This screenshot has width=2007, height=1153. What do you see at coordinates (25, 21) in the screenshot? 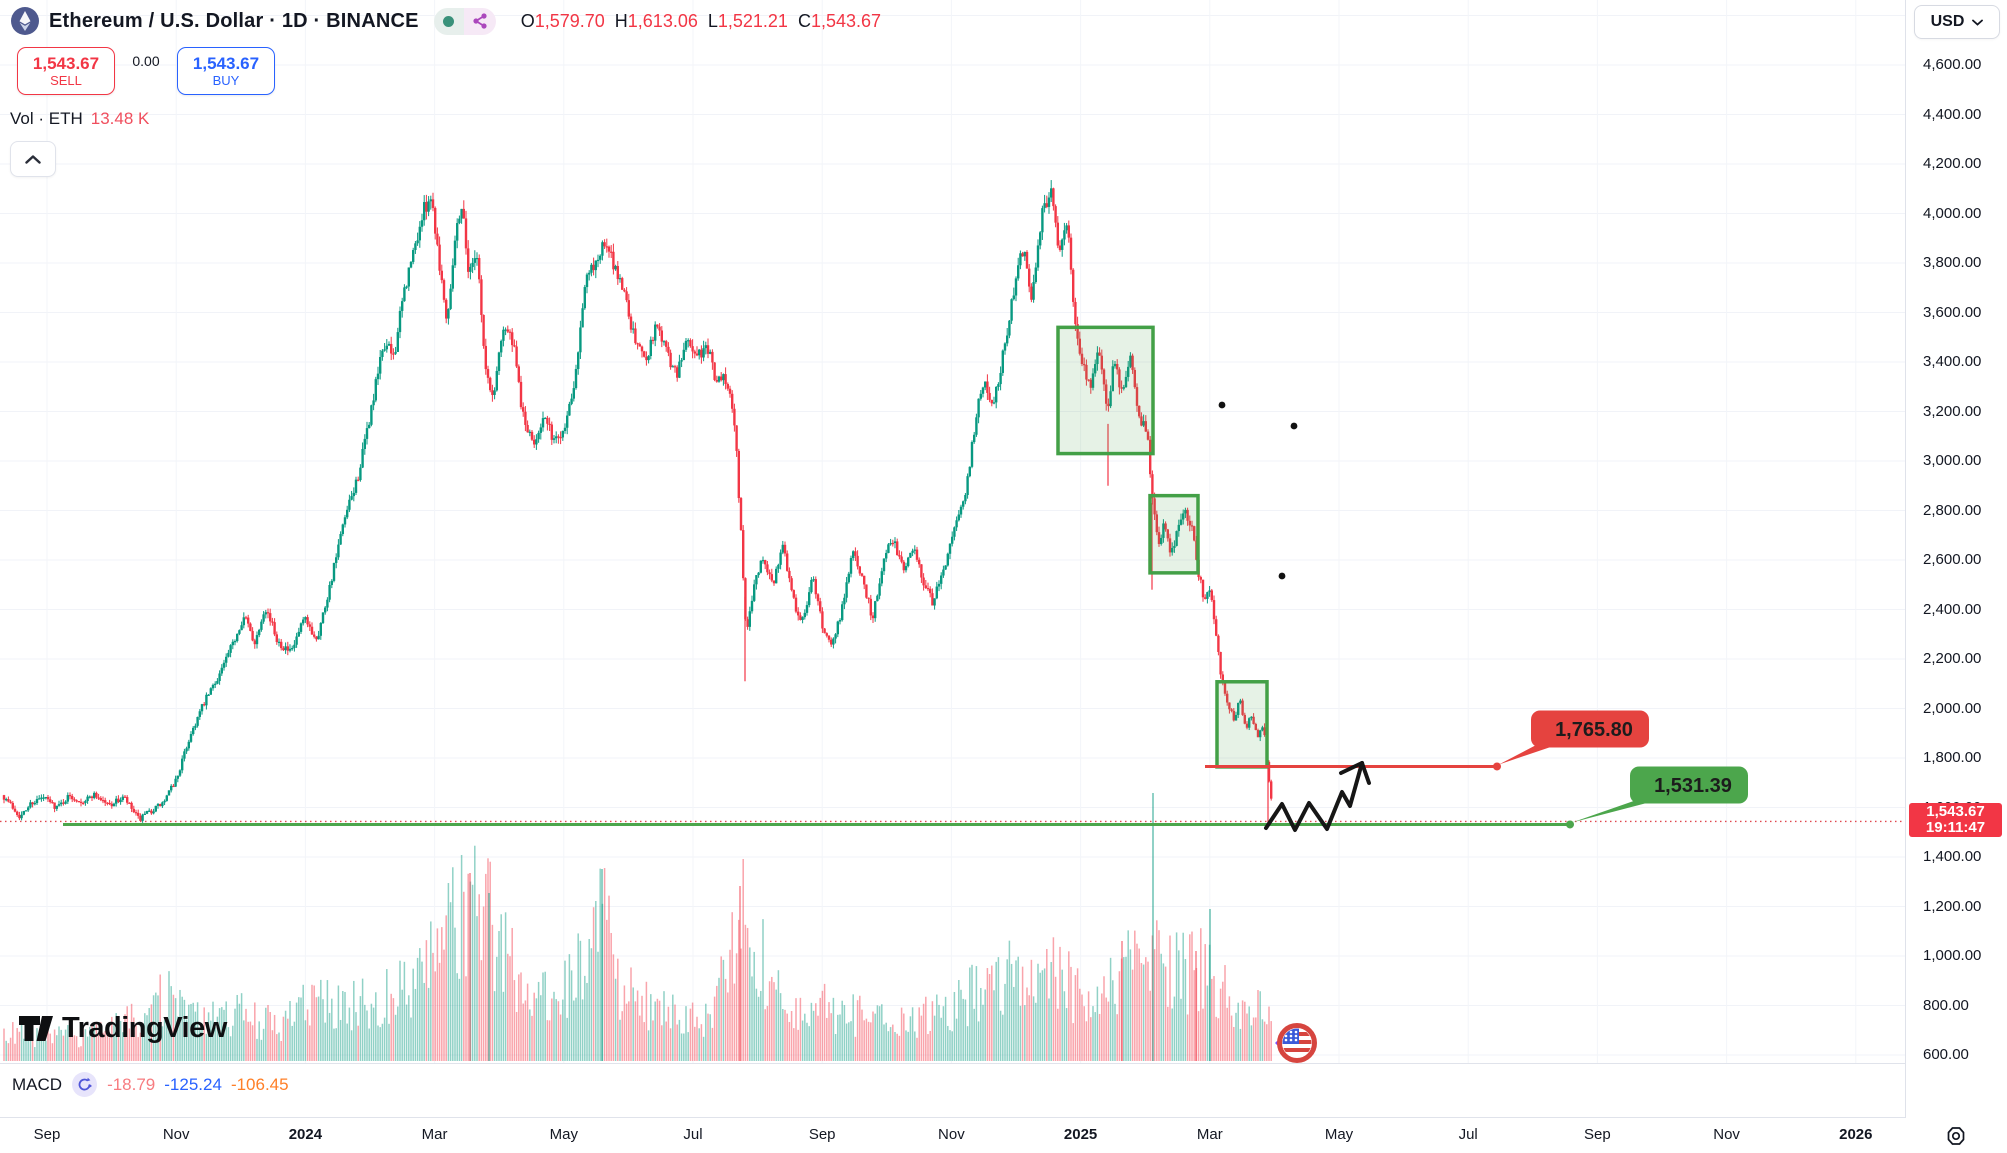
I see `ethereum-logo-icon` at bounding box center [25, 21].